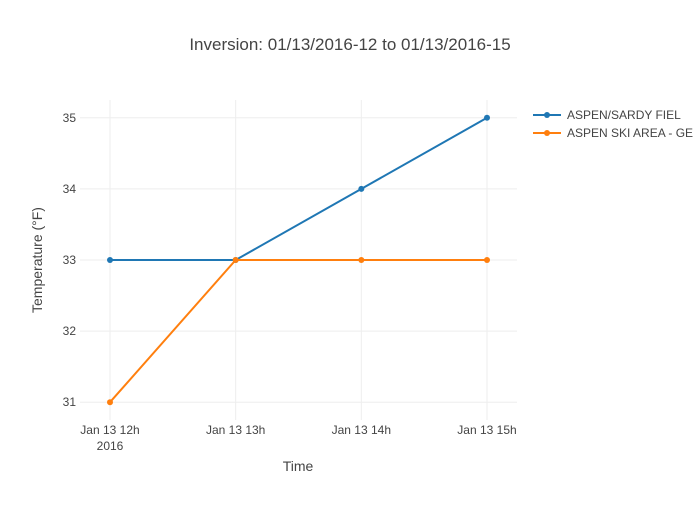 This screenshot has height=505, width=700. I want to click on y-tick-label: 32, so click(70, 331).